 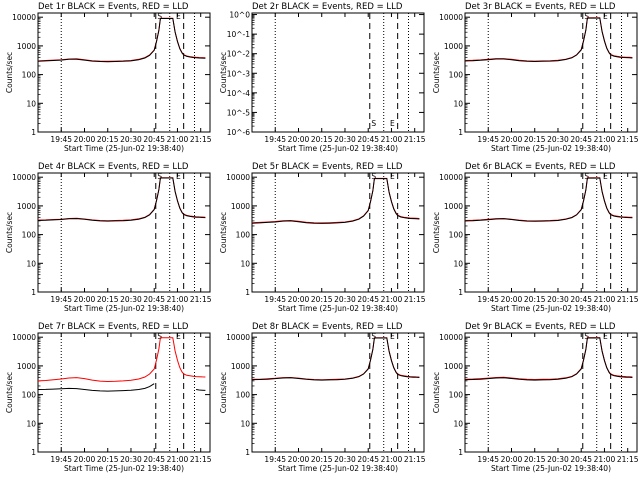 What do you see at coordinates (540, 327) in the screenshot?
I see `panel-title: Det 9r BLACK = Events, RED = LLD` at bounding box center [540, 327].